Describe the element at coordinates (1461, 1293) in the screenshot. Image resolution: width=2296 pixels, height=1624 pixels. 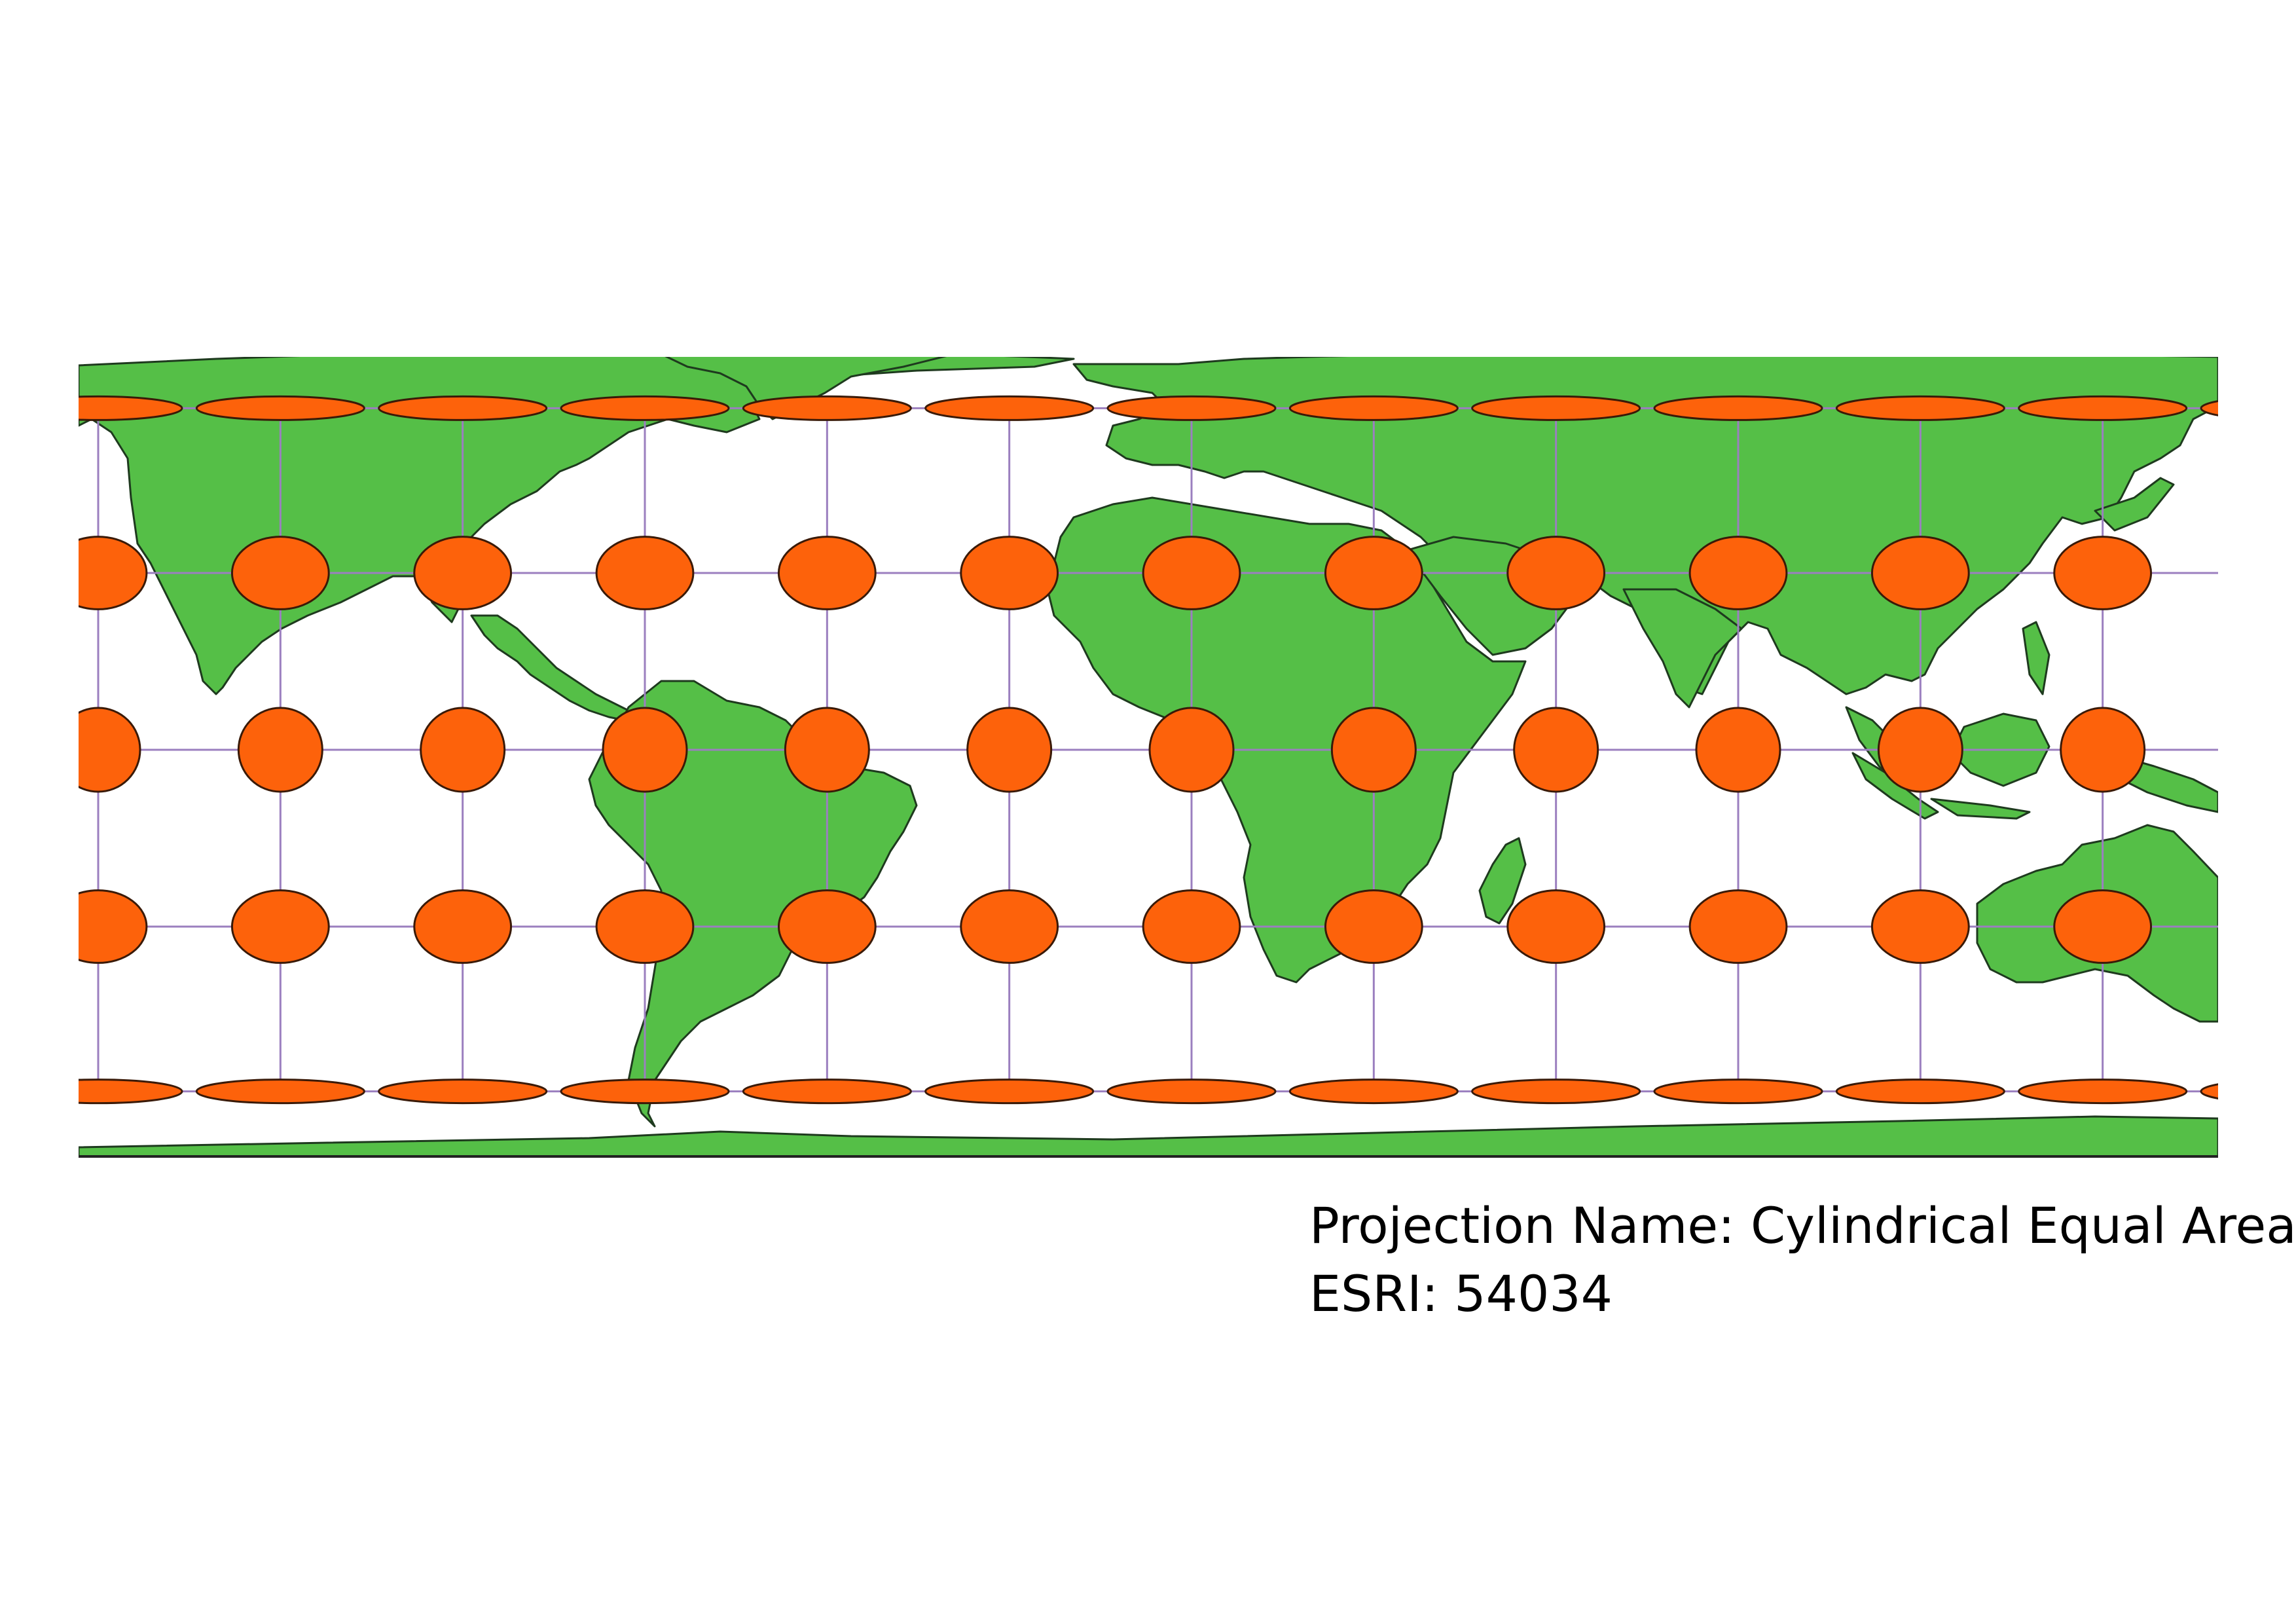
I see `esri-code-label: ESRI: 54034` at that location.